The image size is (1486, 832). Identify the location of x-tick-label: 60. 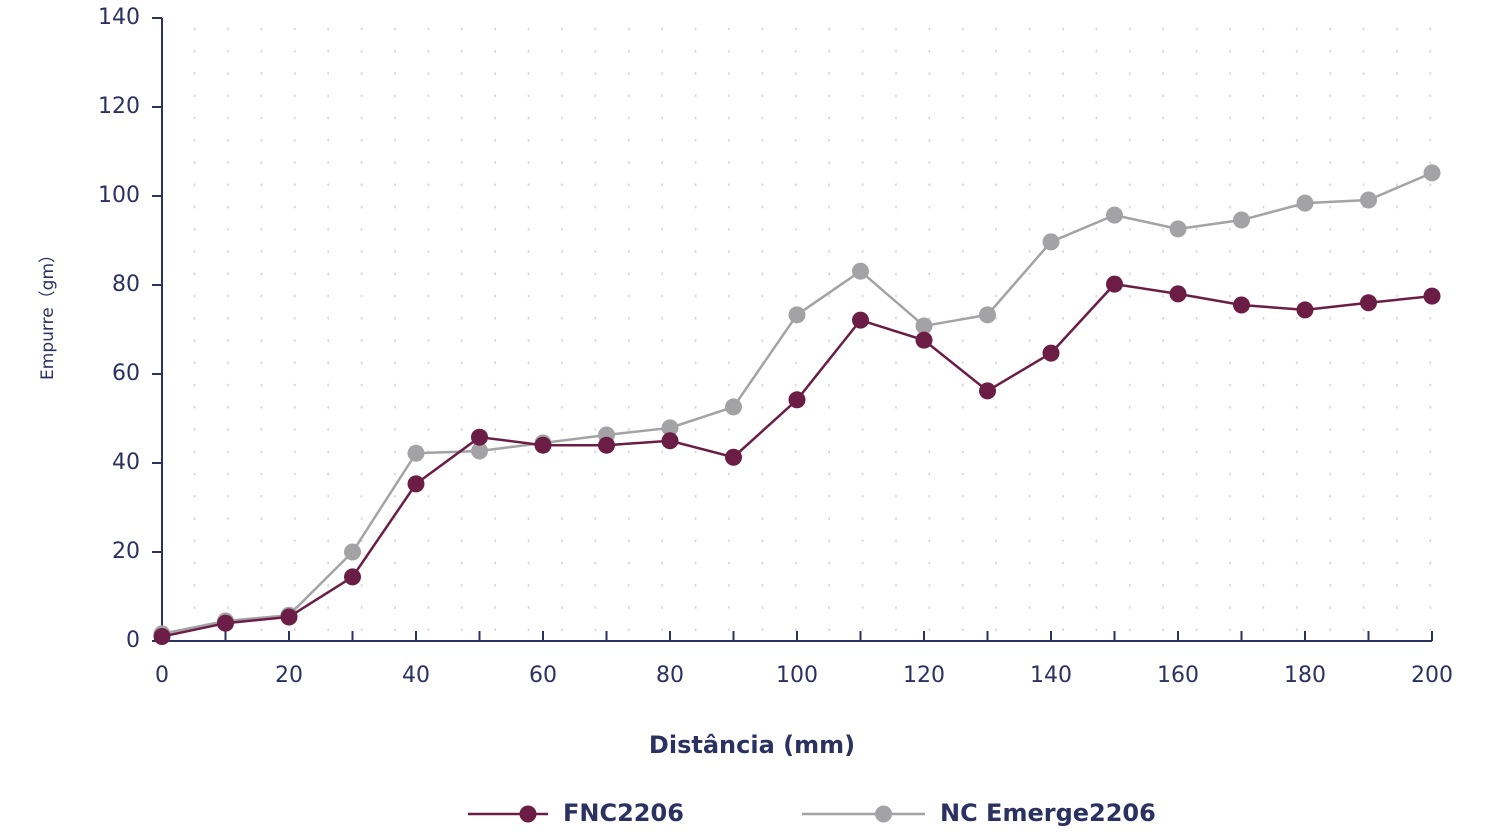
(543, 675).